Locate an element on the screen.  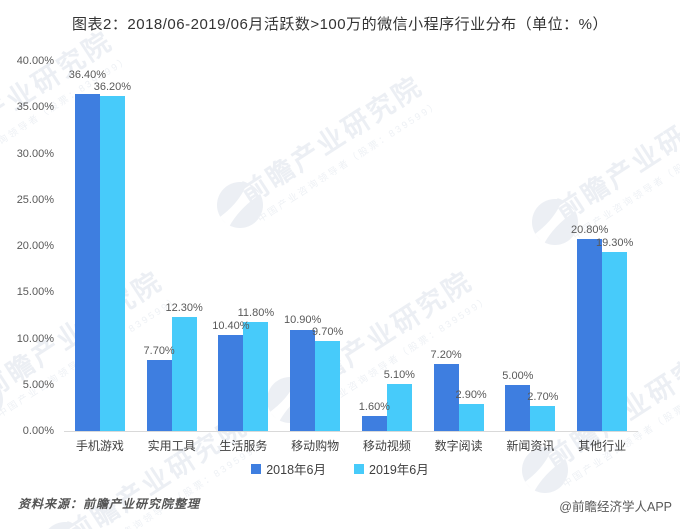
qianzhan-logo-icon is located at coordinates (65, 525).